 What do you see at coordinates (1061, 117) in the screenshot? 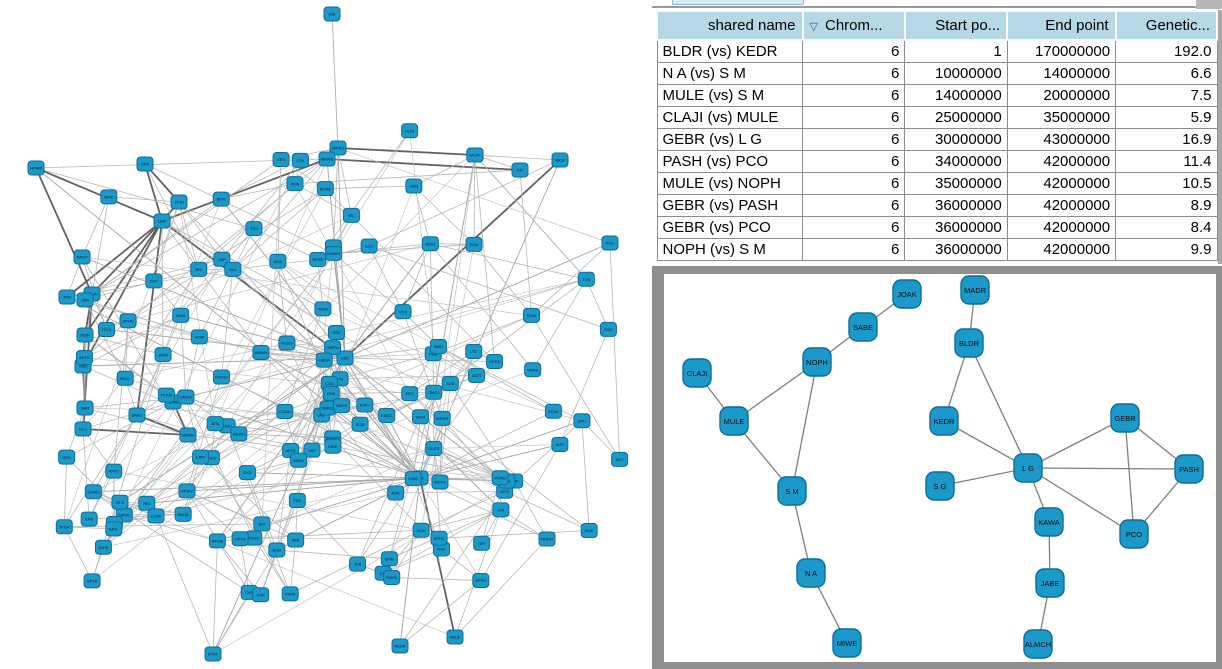
I see `table-cell-end_point: 35000000` at bounding box center [1061, 117].